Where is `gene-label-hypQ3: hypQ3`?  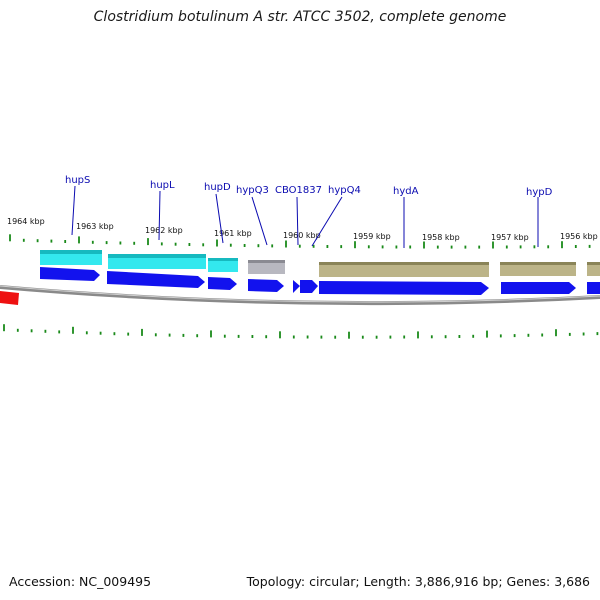
gene-label-hypQ3: hypQ3 is located at coordinates (252, 190).